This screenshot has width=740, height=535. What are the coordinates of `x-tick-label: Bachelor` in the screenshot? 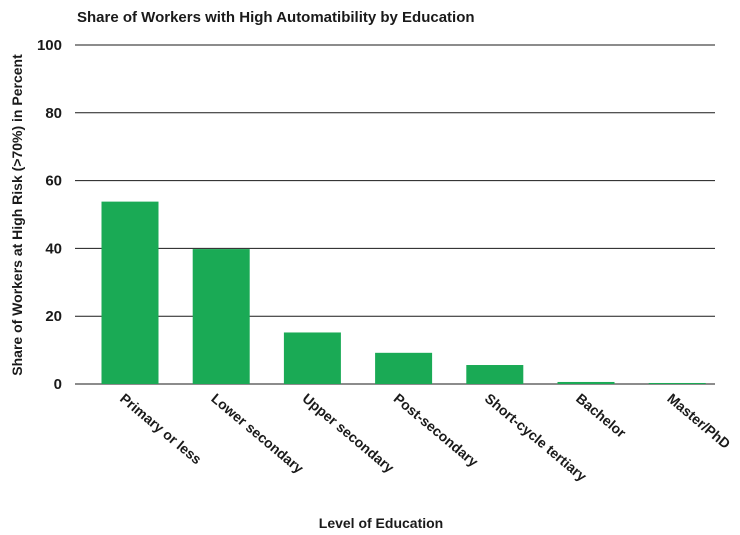 It's located at (601, 415).